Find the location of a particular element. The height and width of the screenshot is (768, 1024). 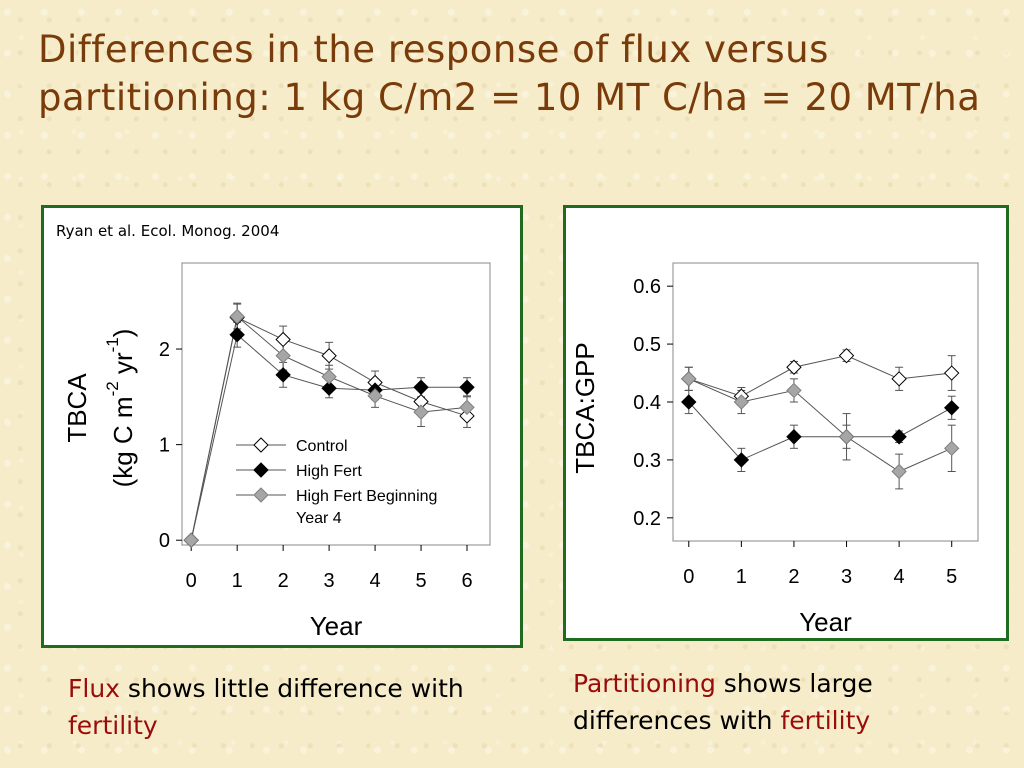

legend-label: Control is located at coordinates (322, 446).